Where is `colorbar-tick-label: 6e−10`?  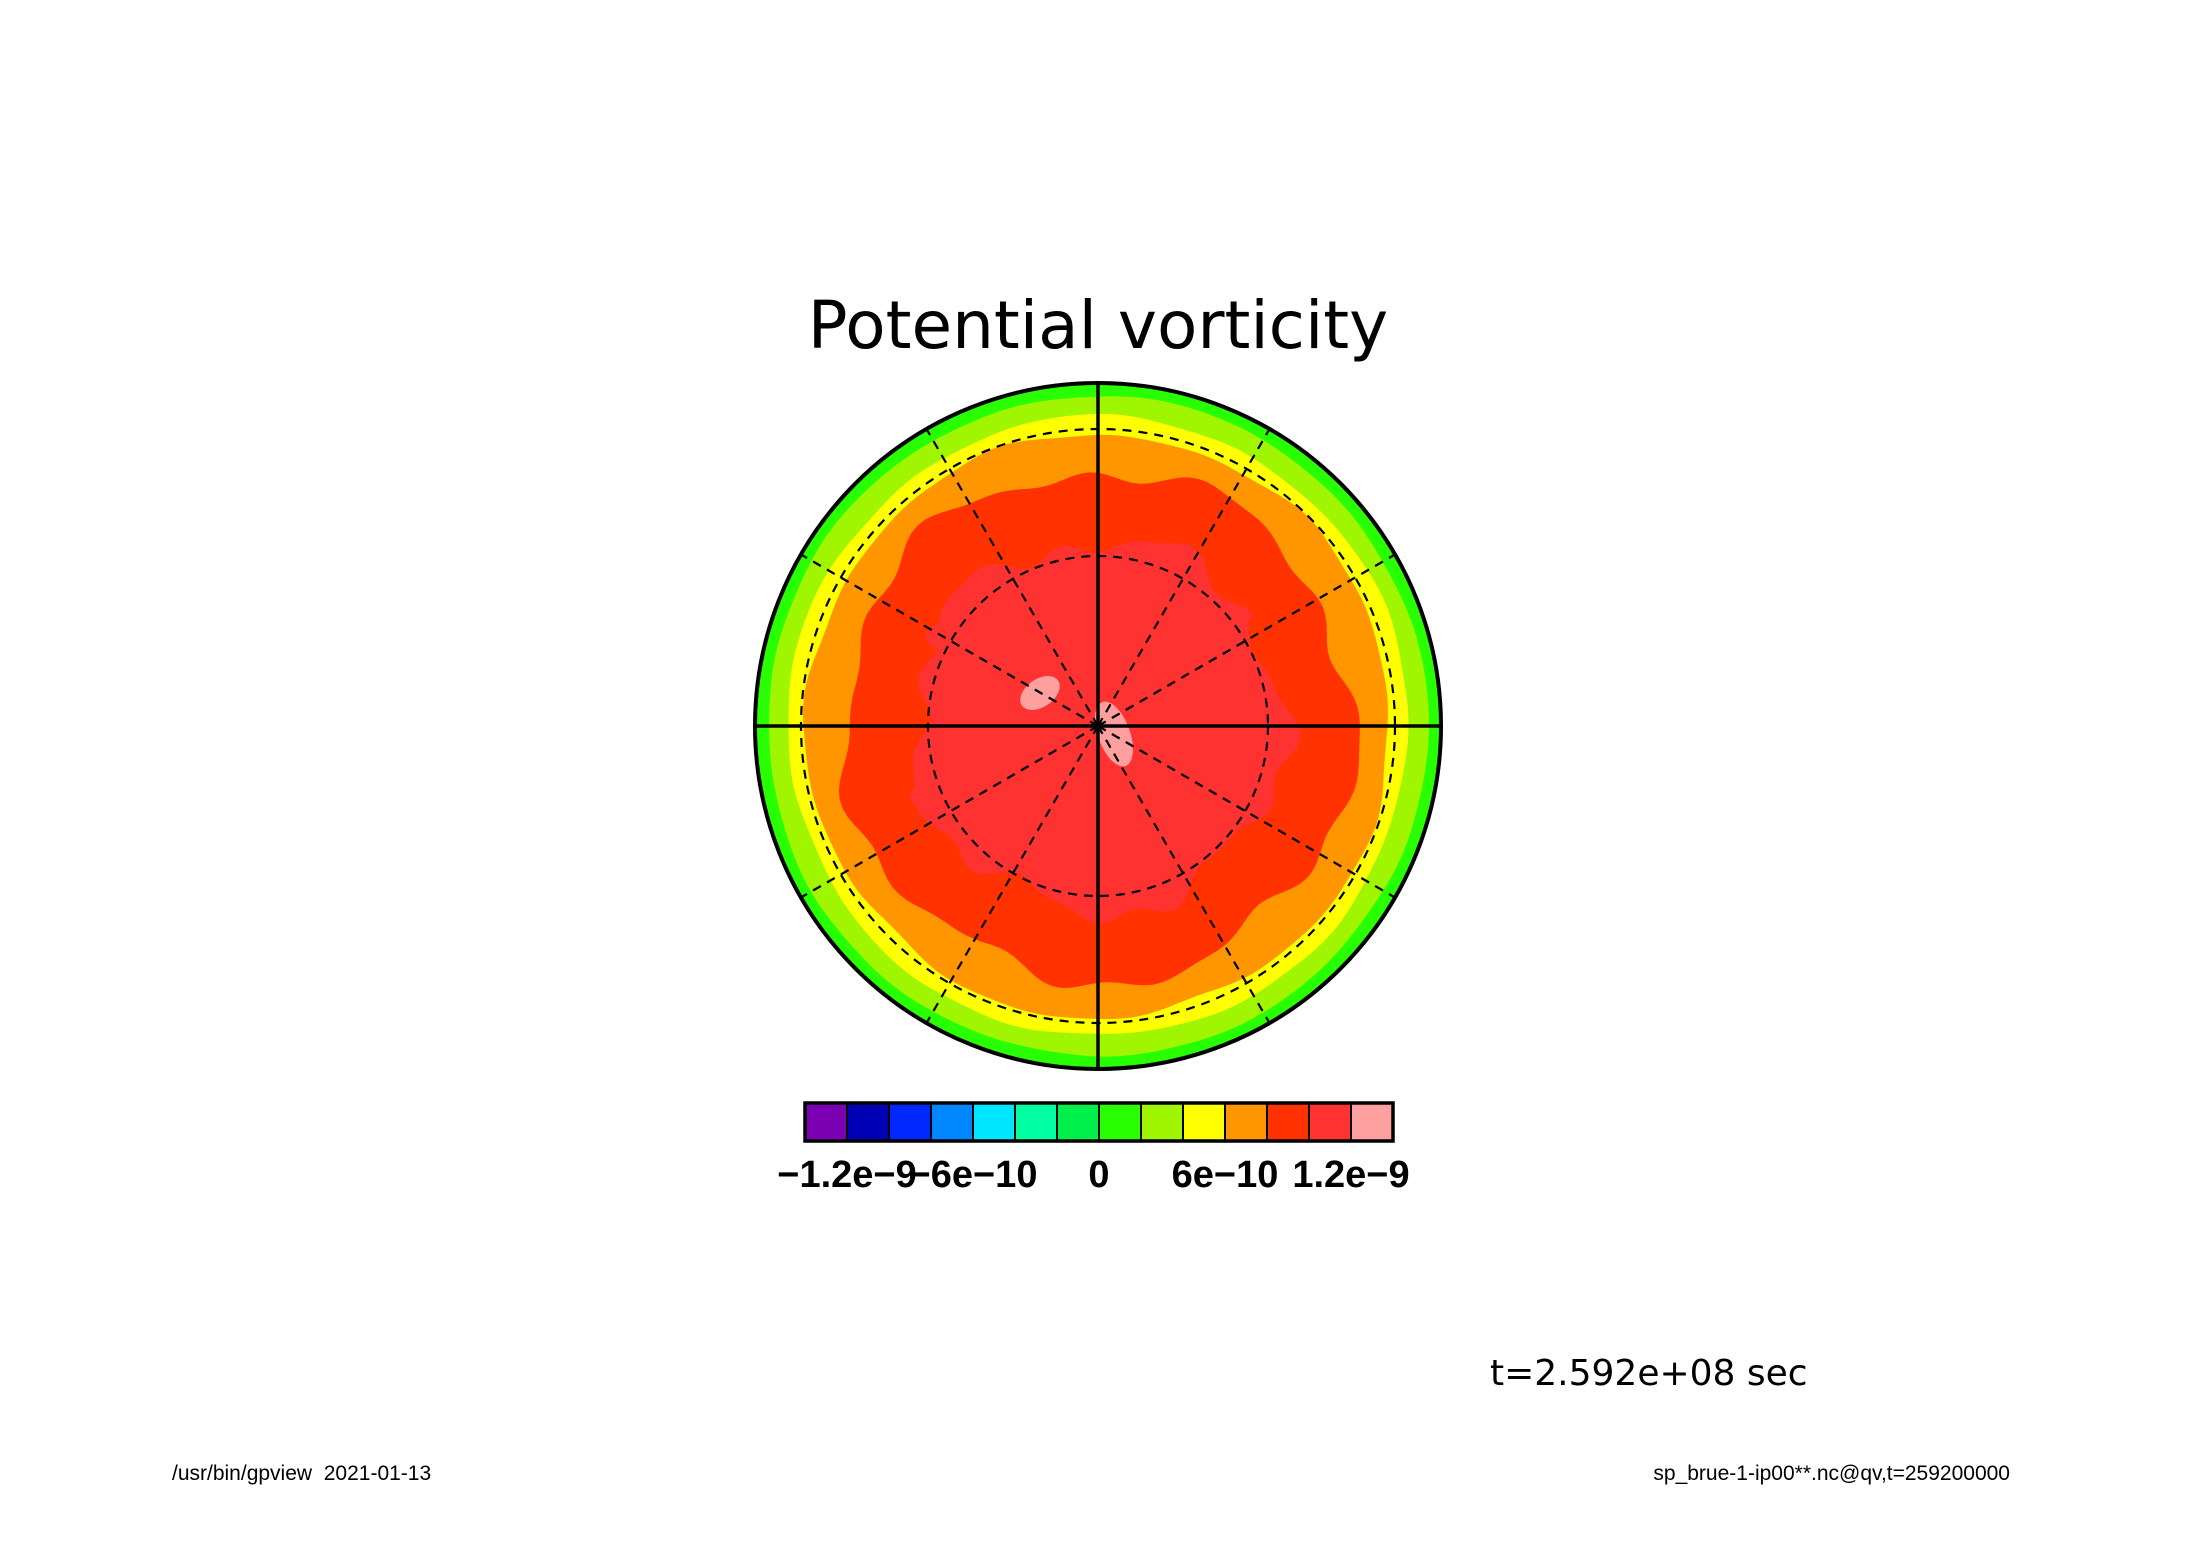 colorbar-tick-label: 6e−10 is located at coordinates (1225, 1175).